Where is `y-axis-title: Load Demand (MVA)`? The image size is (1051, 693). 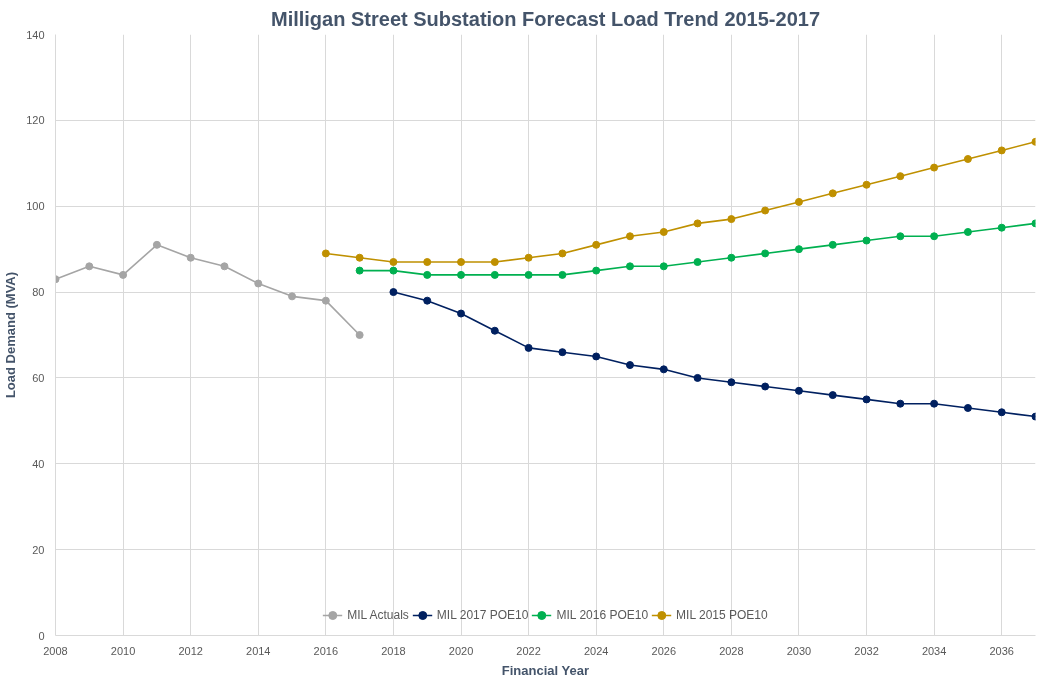
y-axis-title: Load Demand (MVA) is located at coordinates (11, 335).